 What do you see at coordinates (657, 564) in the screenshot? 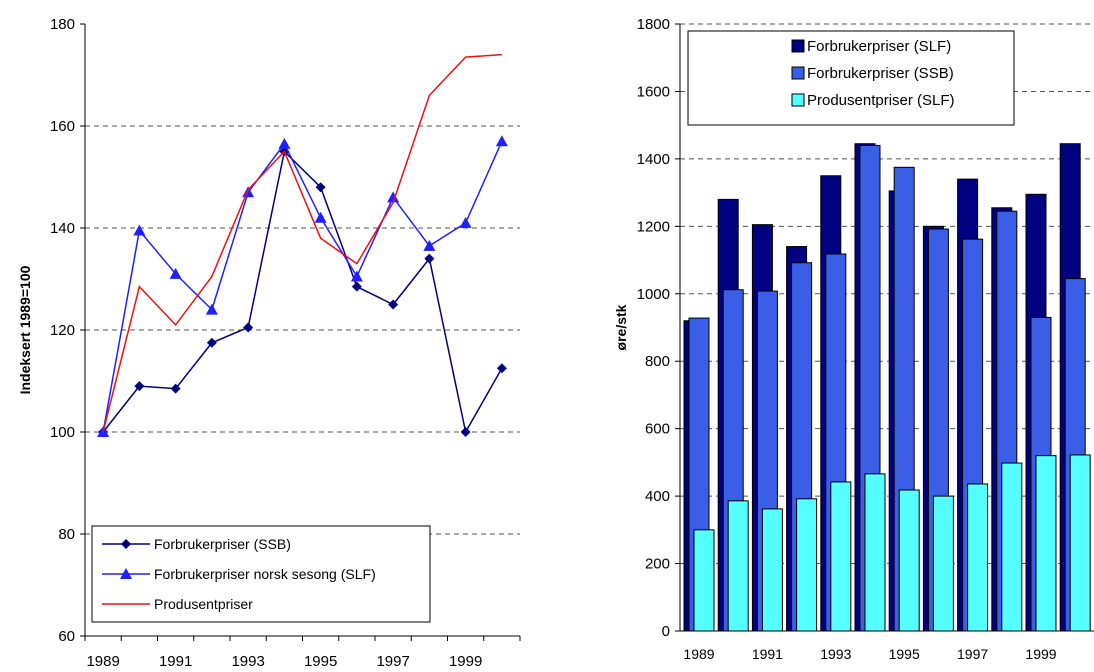
I see `y-tick-label: 200` at bounding box center [657, 564].